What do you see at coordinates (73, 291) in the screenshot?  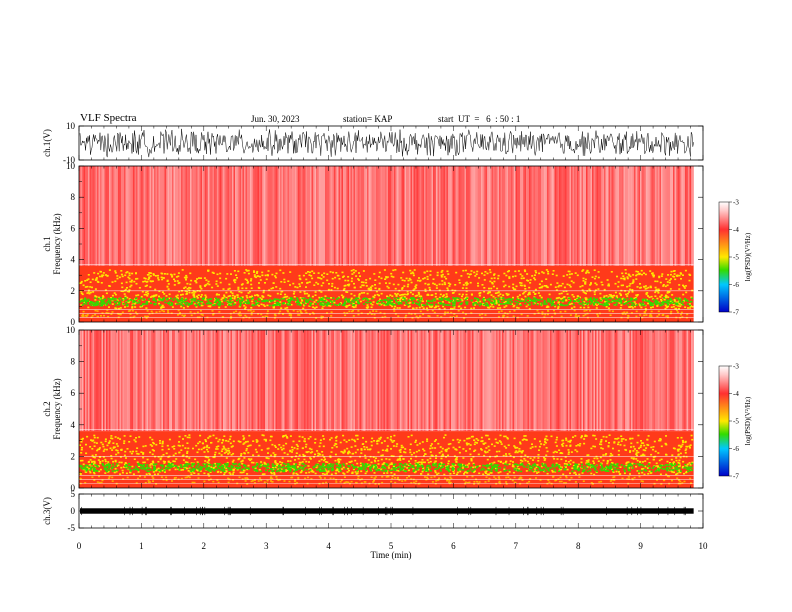 I see `y-tick-label: 2` at bounding box center [73, 291].